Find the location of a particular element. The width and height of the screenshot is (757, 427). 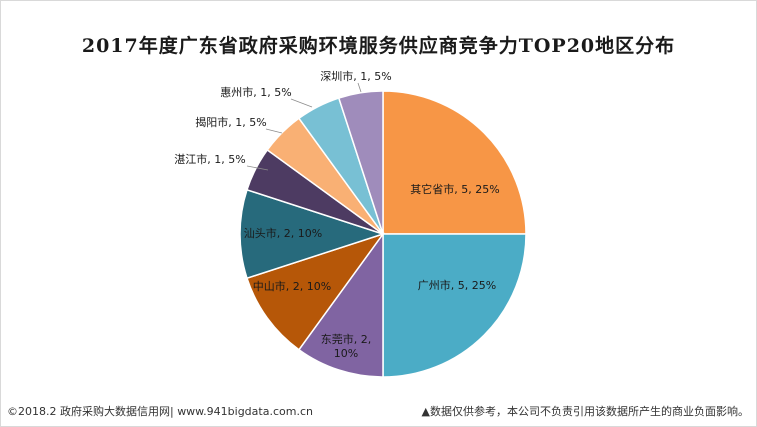

chart-title: 2017年度广东省政府采购环境服务供应商竞争力TOP20地区分布 is located at coordinates (378, 46).